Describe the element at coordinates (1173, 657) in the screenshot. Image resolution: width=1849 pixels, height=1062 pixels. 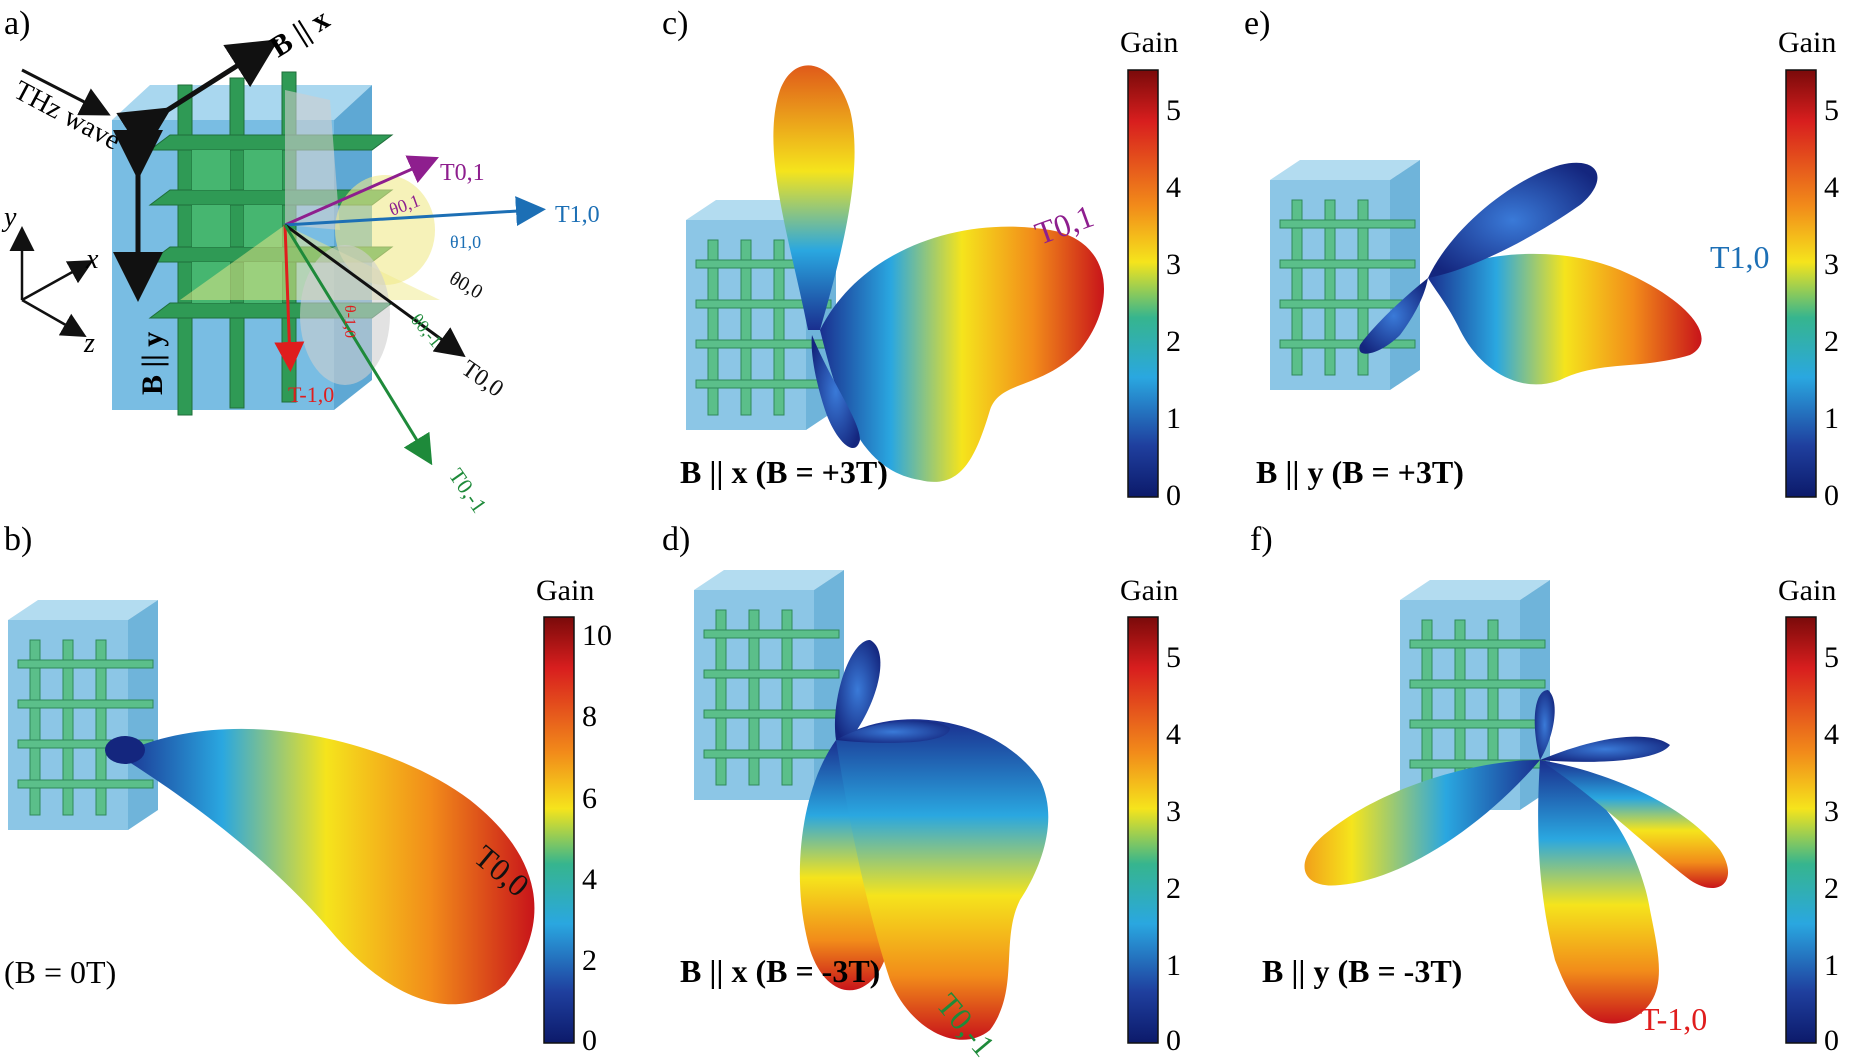
I see `colorbar-d-tick: 5` at that location.